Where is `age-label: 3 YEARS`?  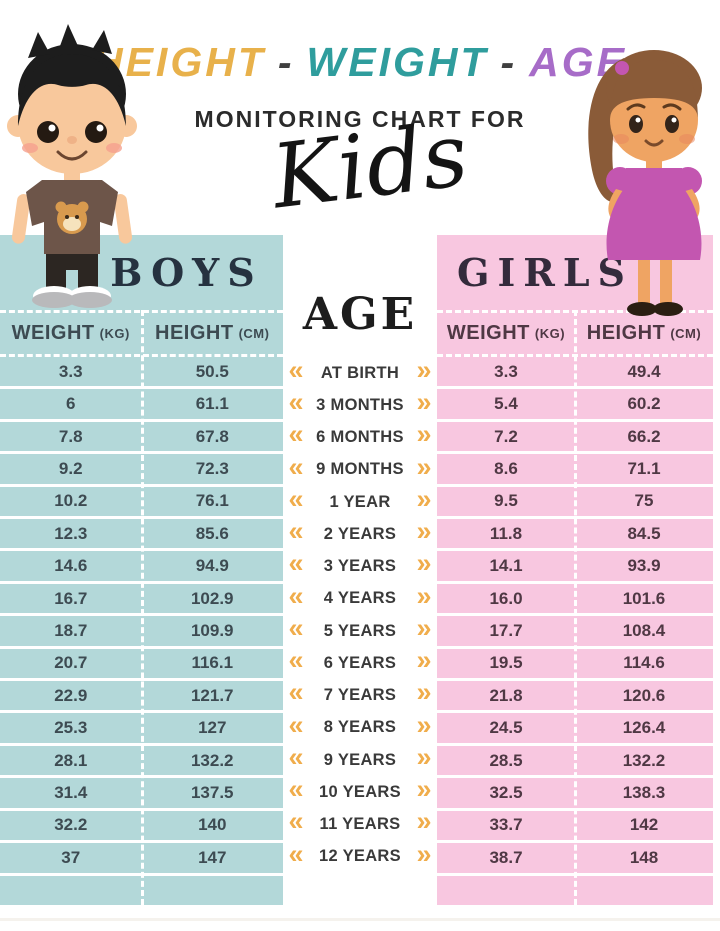
age-label: 3 YEARS is located at coordinates (360, 566).